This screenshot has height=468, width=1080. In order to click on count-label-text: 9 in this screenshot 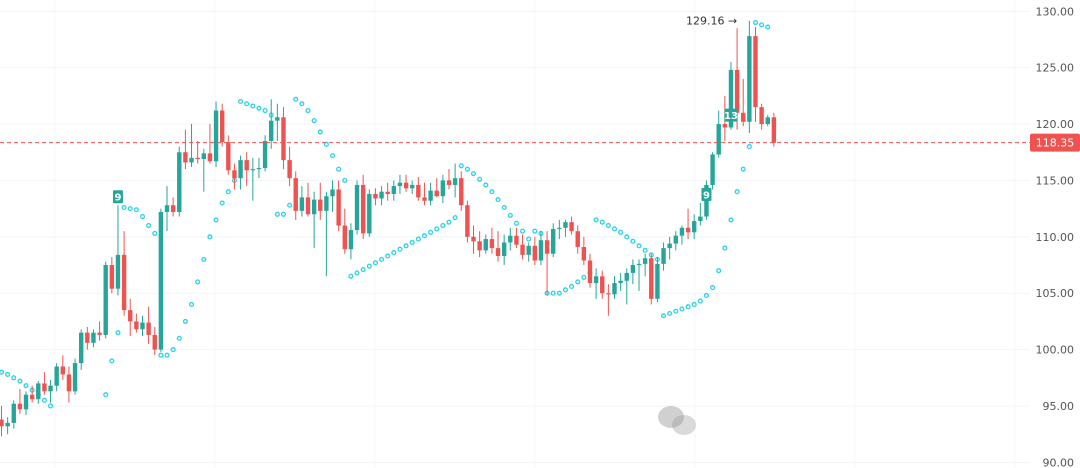, I will do `click(706, 195)`.